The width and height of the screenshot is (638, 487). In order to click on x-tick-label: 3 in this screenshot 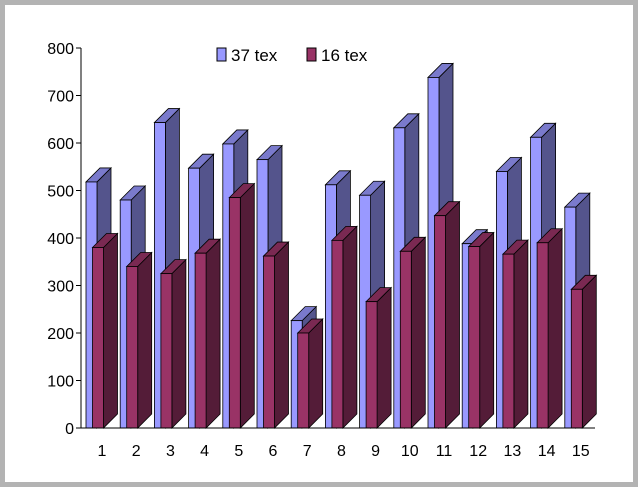, I will do `click(170, 451)`.